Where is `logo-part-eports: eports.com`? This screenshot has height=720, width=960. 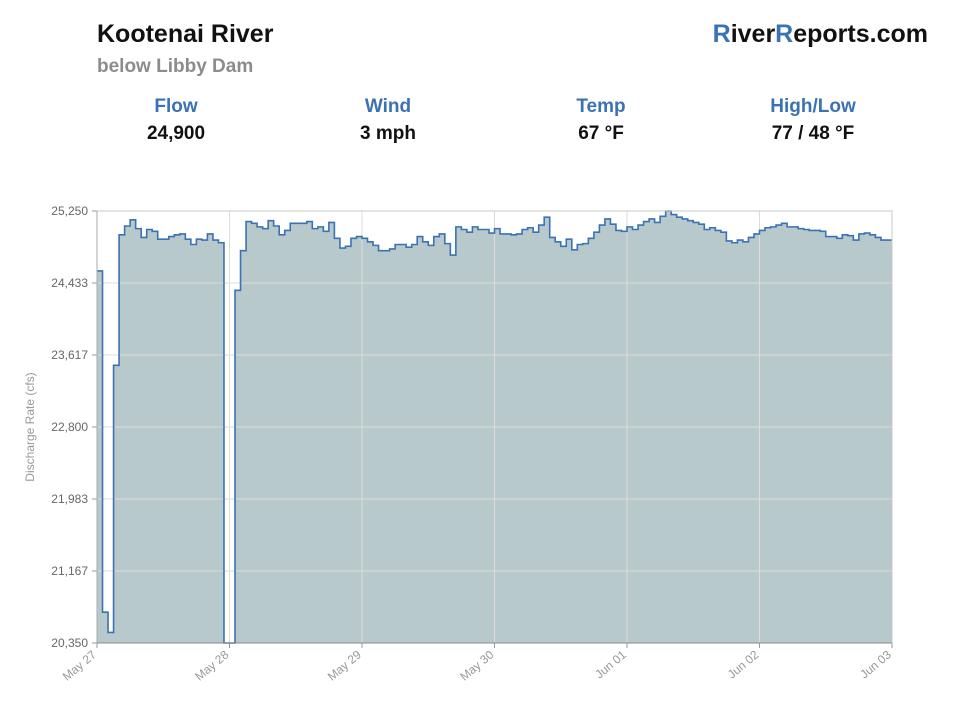
logo-part-eports: eports.com is located at coordinates (860, 34).